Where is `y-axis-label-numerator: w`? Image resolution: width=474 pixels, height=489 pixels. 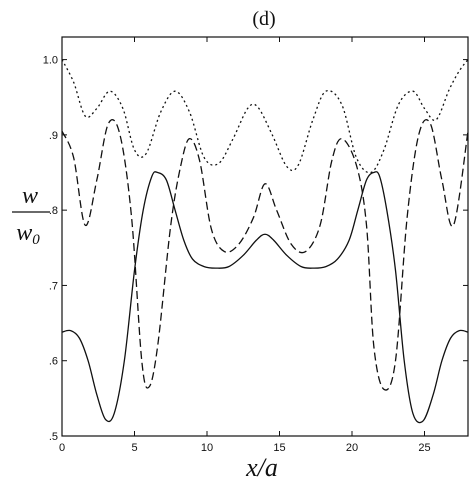 y-axis-label-numerator: w is located at coordinates (30, 196).